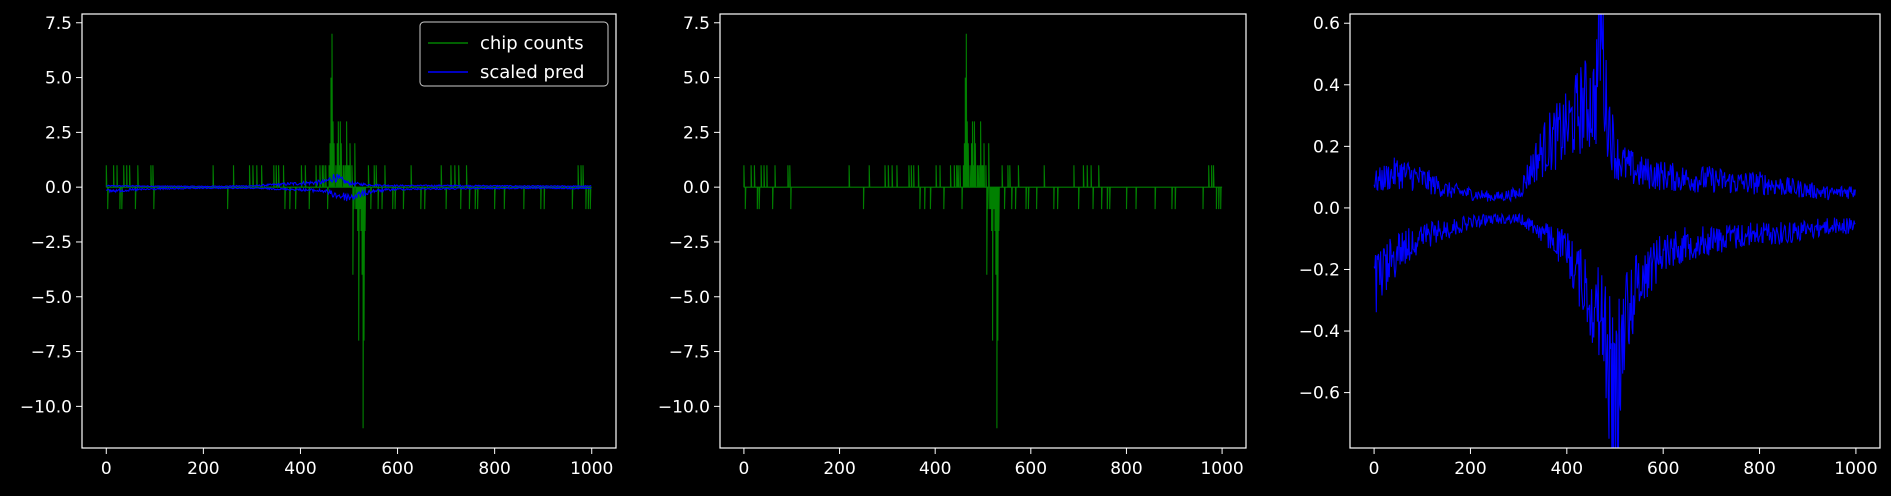  What do you see at coordinates (532, 72) in the screenshot?
I see `legend-label: scaled pred` at bounding box center [532, 72].